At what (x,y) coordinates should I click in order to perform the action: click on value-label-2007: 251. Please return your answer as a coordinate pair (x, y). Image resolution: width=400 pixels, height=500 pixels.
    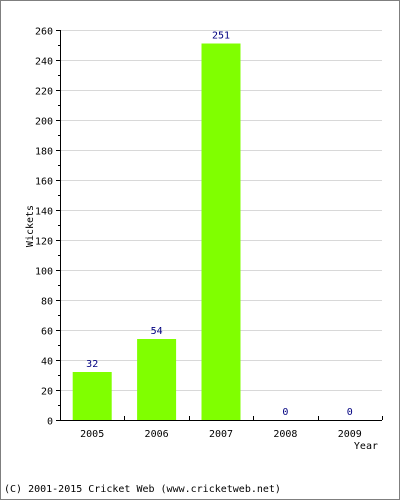
    Looking at the image, I should click on (221, 36).